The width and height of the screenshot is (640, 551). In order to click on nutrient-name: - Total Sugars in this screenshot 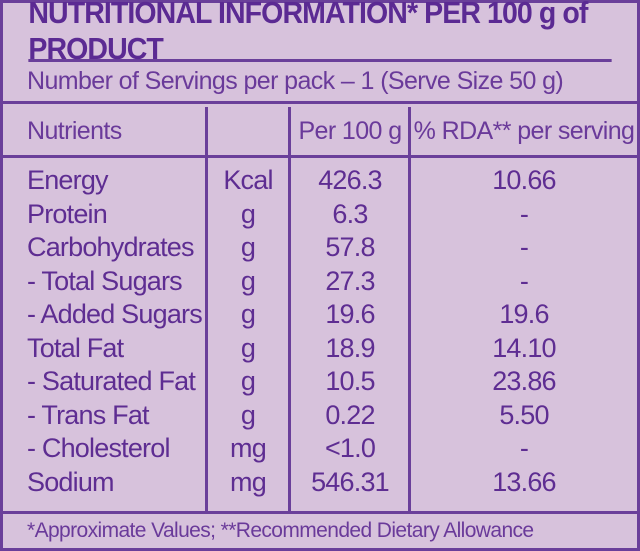, I will do `click(105, 280)`.